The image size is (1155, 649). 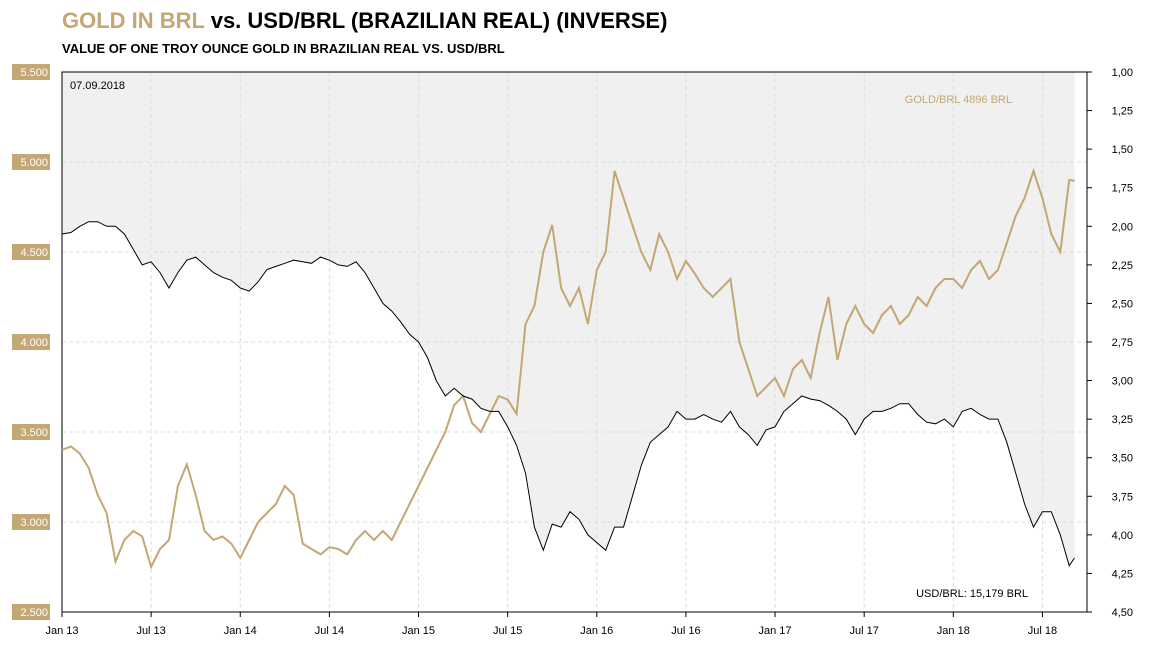 I want to click on y-right-tick-label: 1,50, so click(x=1122, y=150).